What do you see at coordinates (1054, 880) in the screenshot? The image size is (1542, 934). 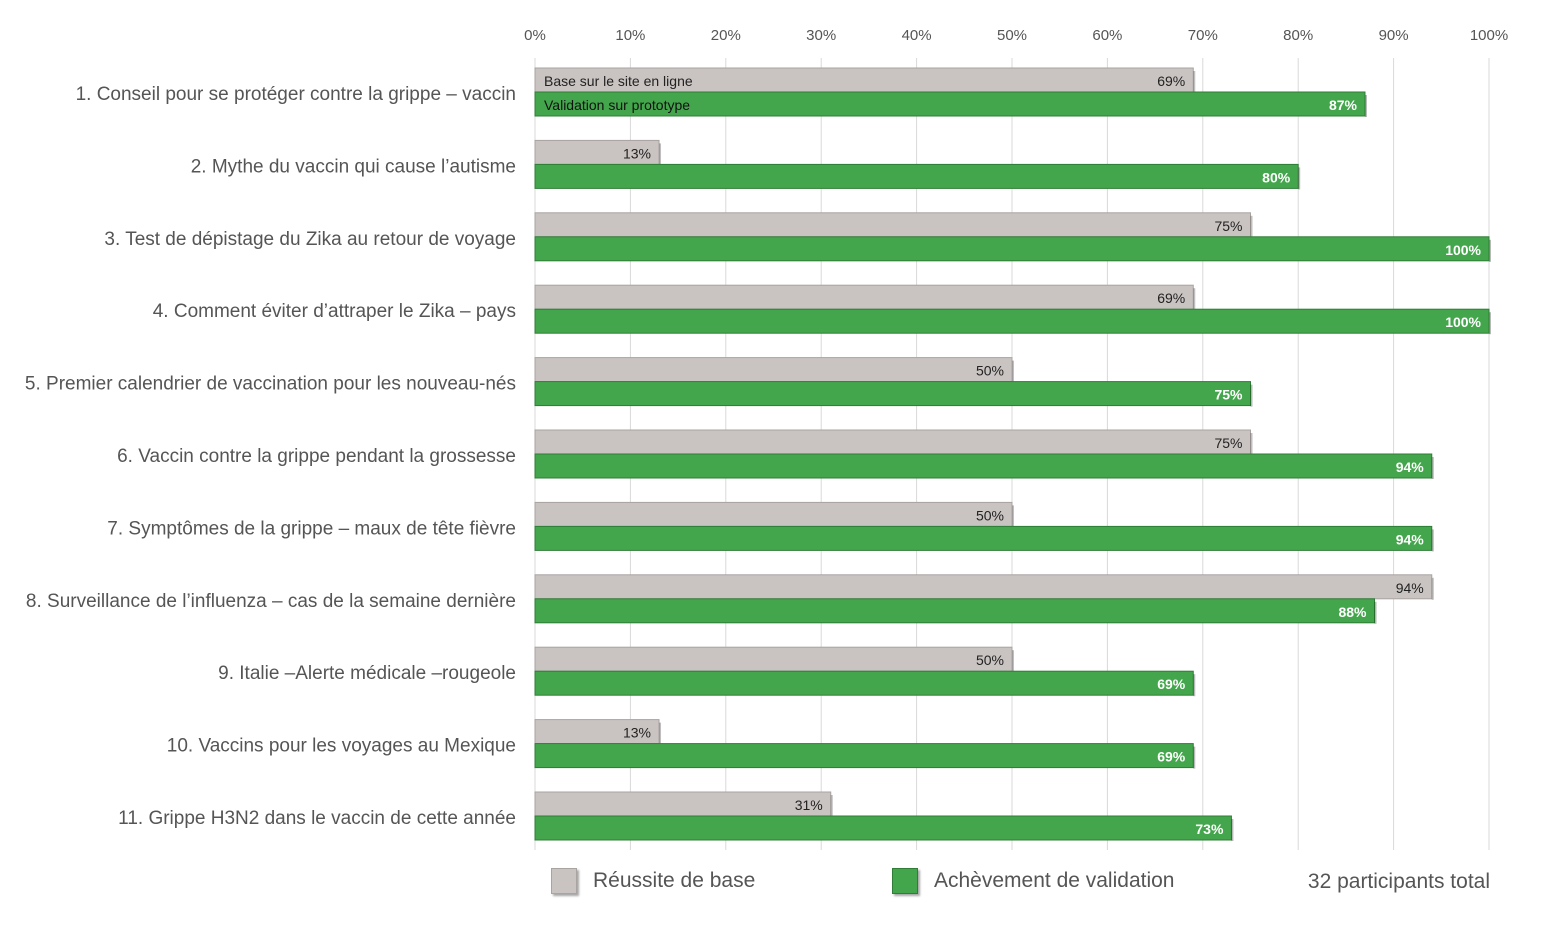 I see `legend-label-validation: Achèvement de validation` at bounding box center [1054, 880].